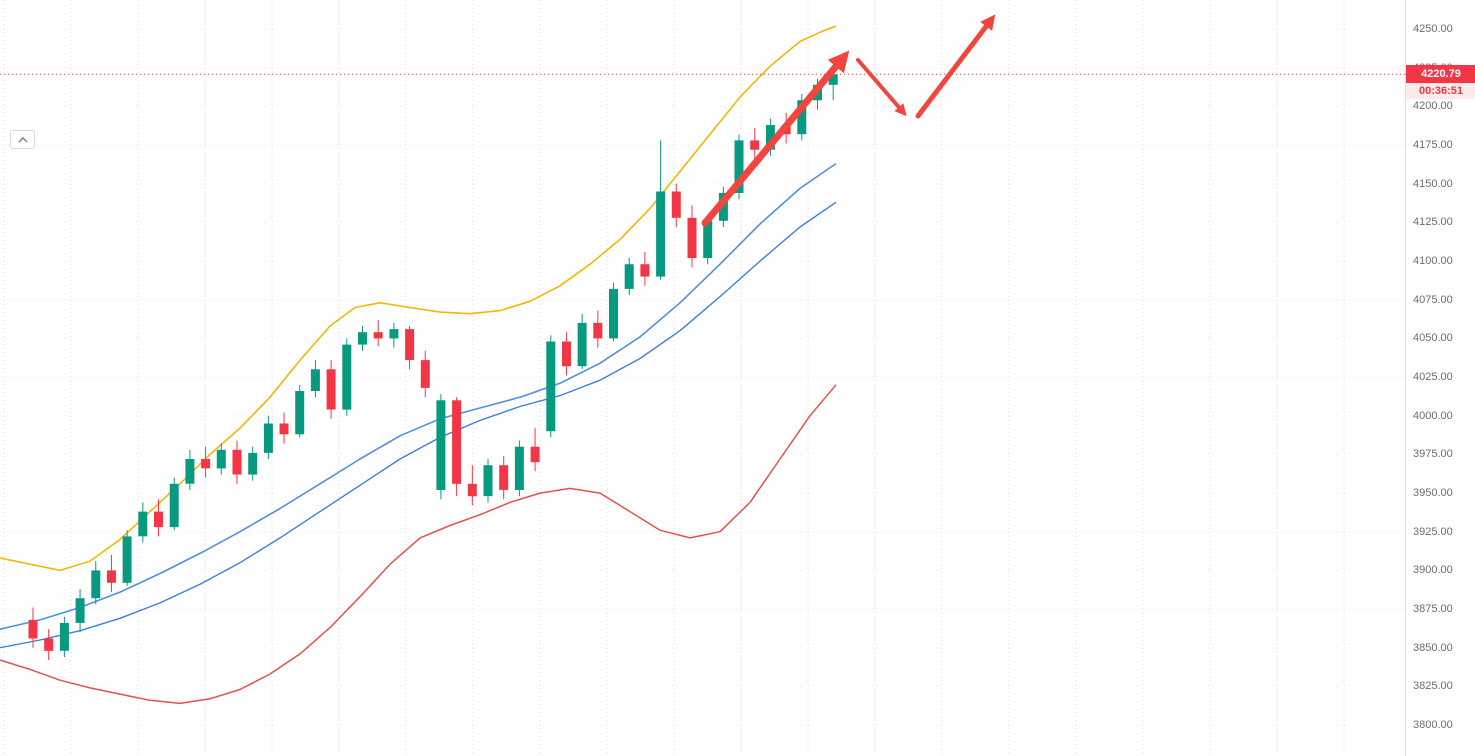  I want to click on price-tick-label: 3900.00, so click(1433, 570).